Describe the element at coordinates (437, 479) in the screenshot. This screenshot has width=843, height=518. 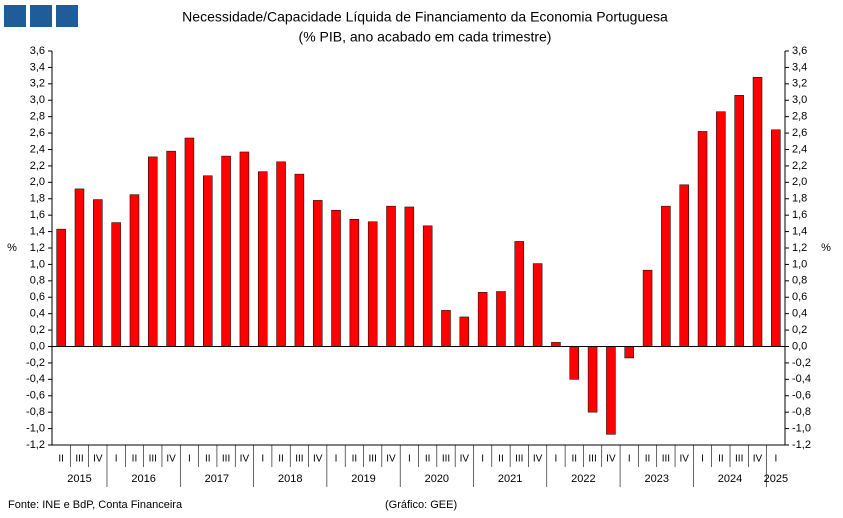
I see `year-label: 2020` at that location.